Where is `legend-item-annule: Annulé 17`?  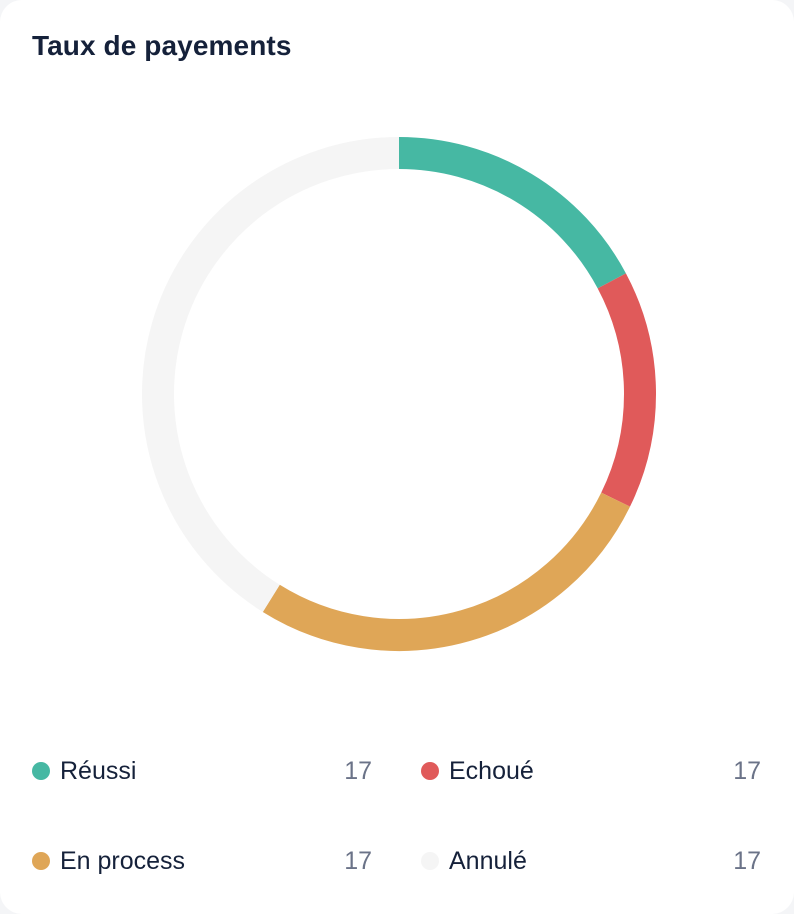
legend-item-annule: Annulé 17 is located at coordinates (591, 861).